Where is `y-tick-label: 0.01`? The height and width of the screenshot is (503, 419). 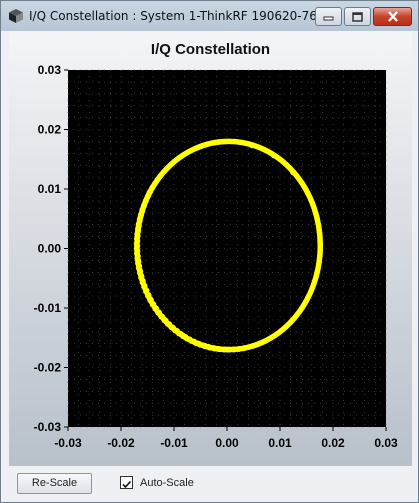 y-tick-label: 0.01 is located at coordinates (50, 189).